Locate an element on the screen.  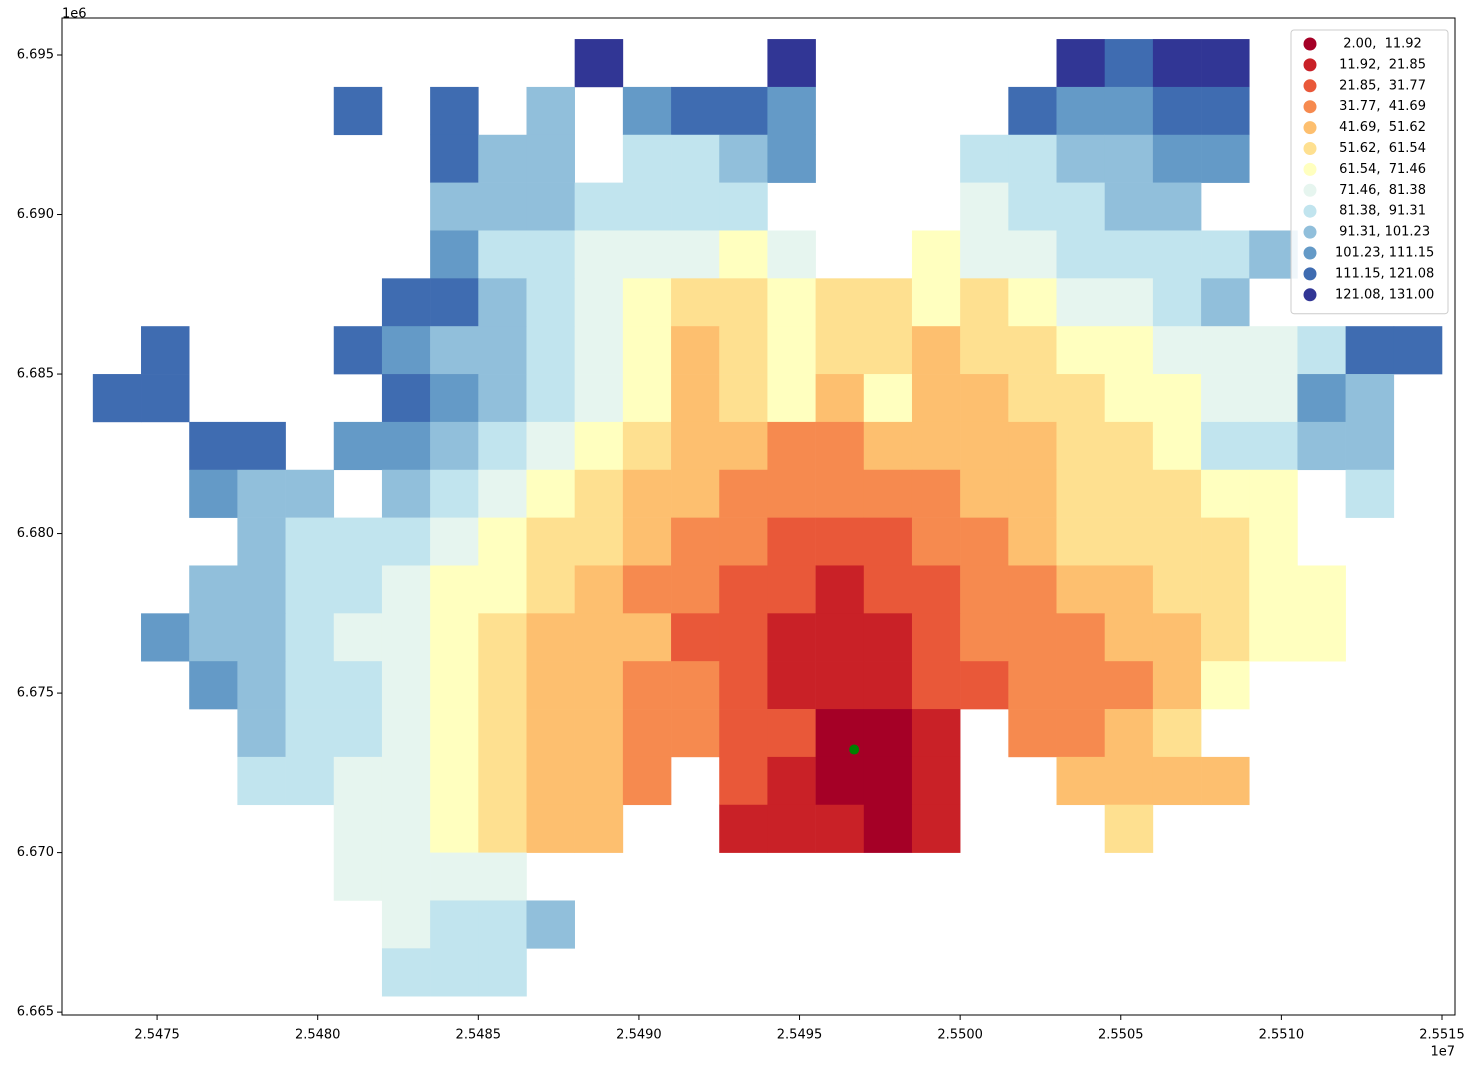
legend-label: 111.15, 121.08 is located at coordinates (1384, 273).